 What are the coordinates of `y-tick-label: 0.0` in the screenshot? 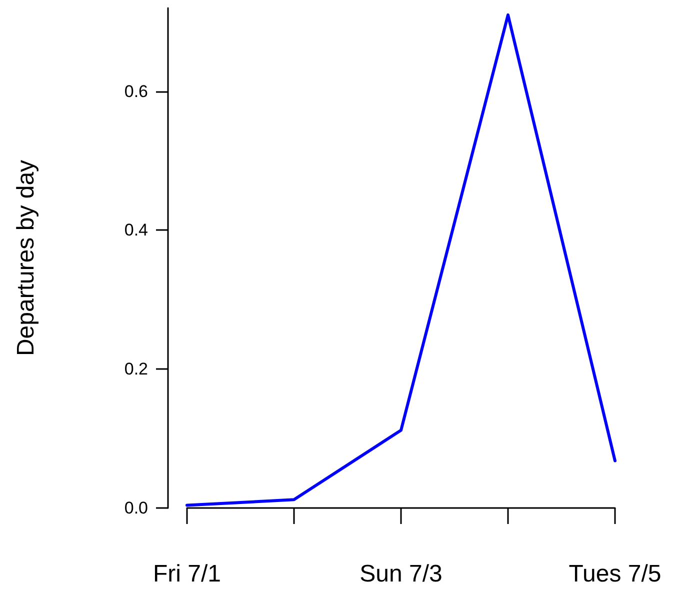 It's located at (136, 508).